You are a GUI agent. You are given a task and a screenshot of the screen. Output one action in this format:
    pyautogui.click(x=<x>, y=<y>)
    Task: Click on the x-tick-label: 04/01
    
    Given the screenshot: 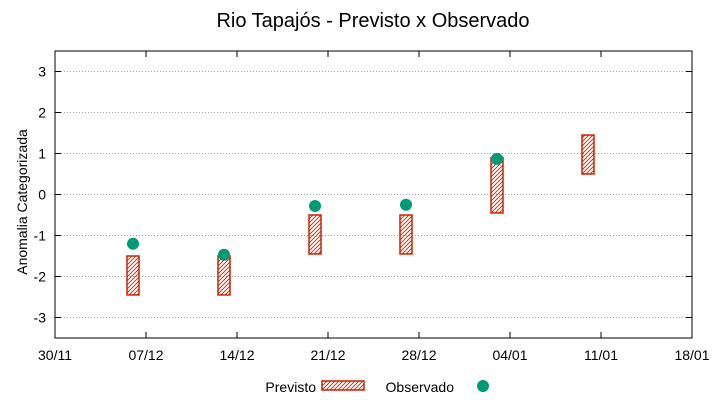 What is the action you would take?
    pyautogui.click(x=509, y=355)
    